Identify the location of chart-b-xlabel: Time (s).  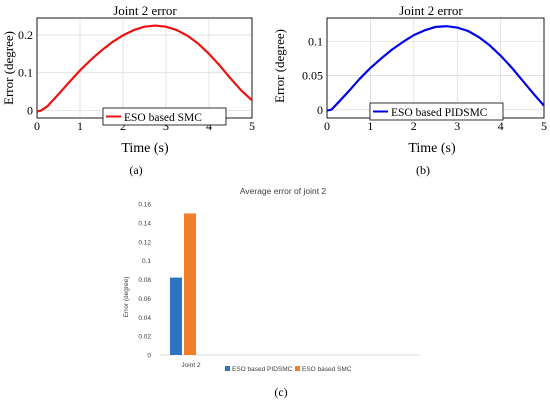
(432, 148).